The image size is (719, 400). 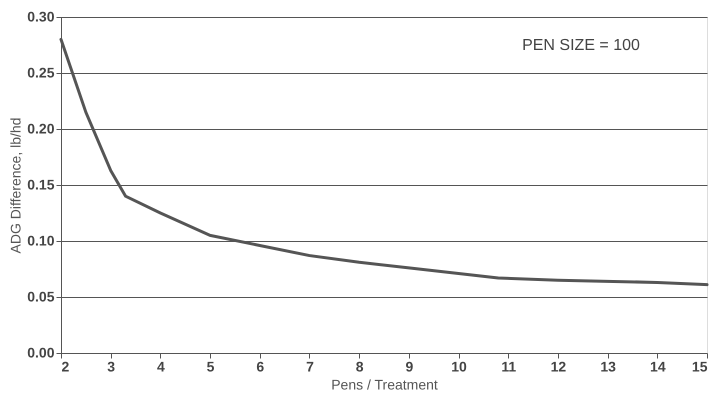 What do you see at coordinates (360, 366) in the screenshot?
I see `x-tick-label: 8` at bounding box center [360, 366].